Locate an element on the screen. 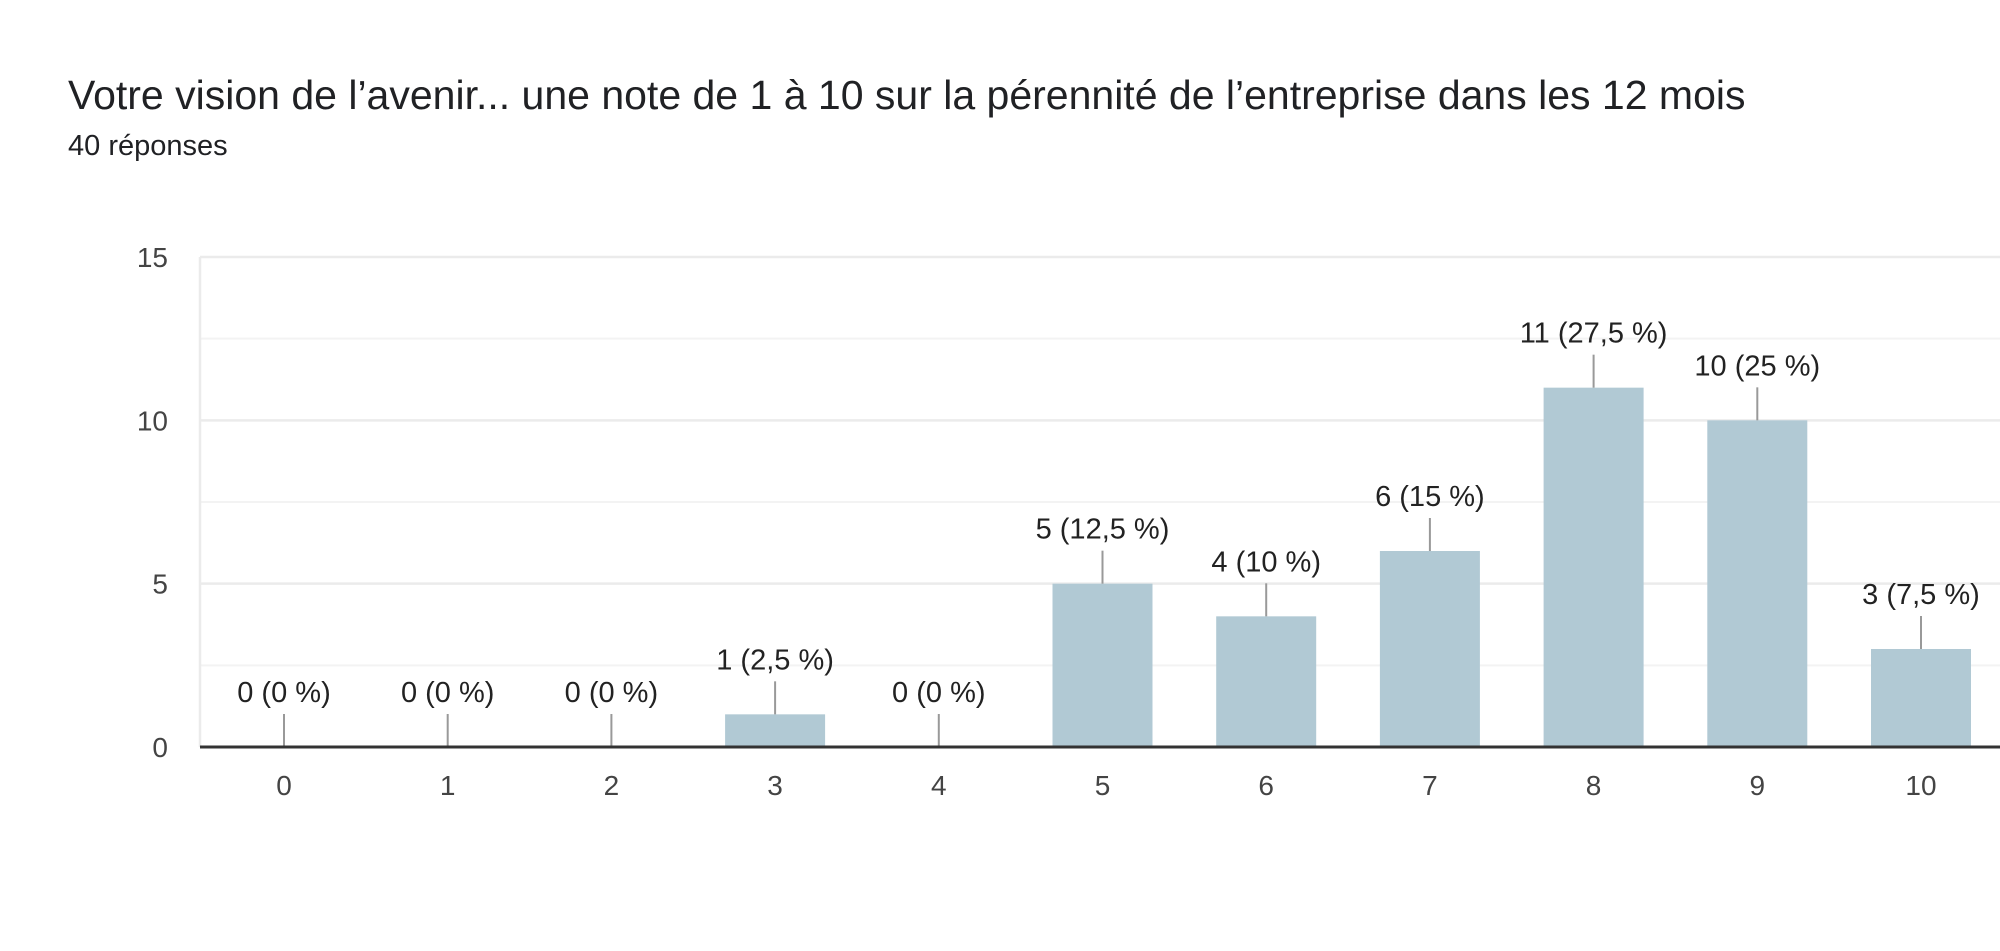 Image resolution: width=2000 pixels, height=951 pixels. x-tick-label: 0 is located at coordinates (284, 785).